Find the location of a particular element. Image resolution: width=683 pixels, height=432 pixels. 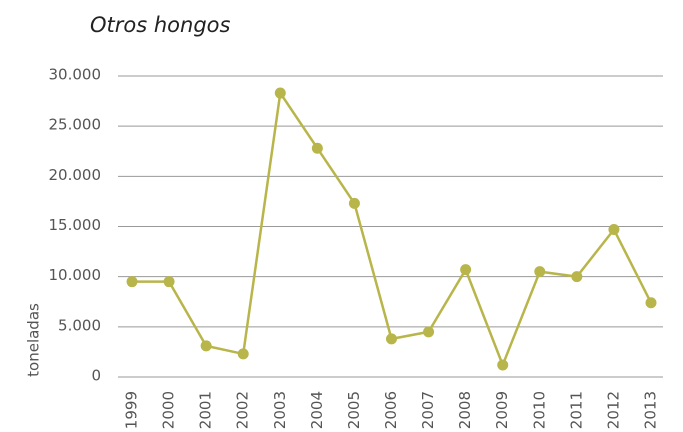

x-tick-label: 2009 is located at coordinates (502, 410).